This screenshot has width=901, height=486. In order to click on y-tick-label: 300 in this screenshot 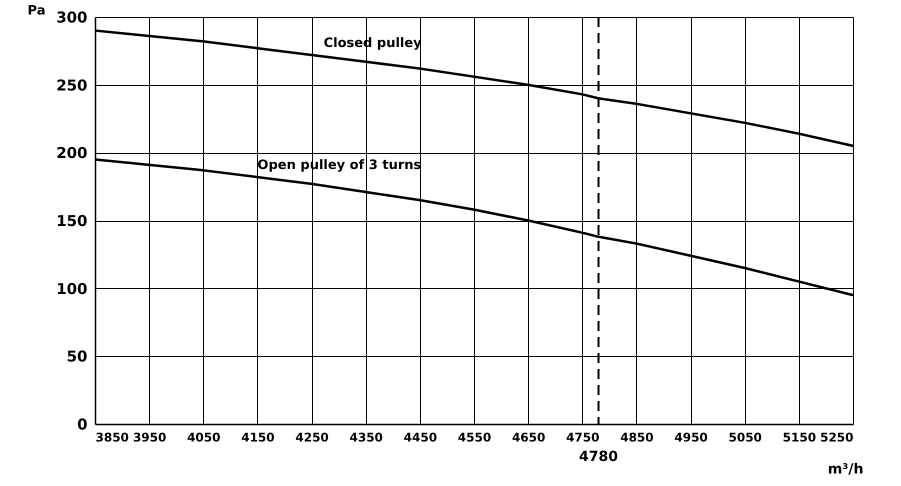, I will do `click(72, 17)`.